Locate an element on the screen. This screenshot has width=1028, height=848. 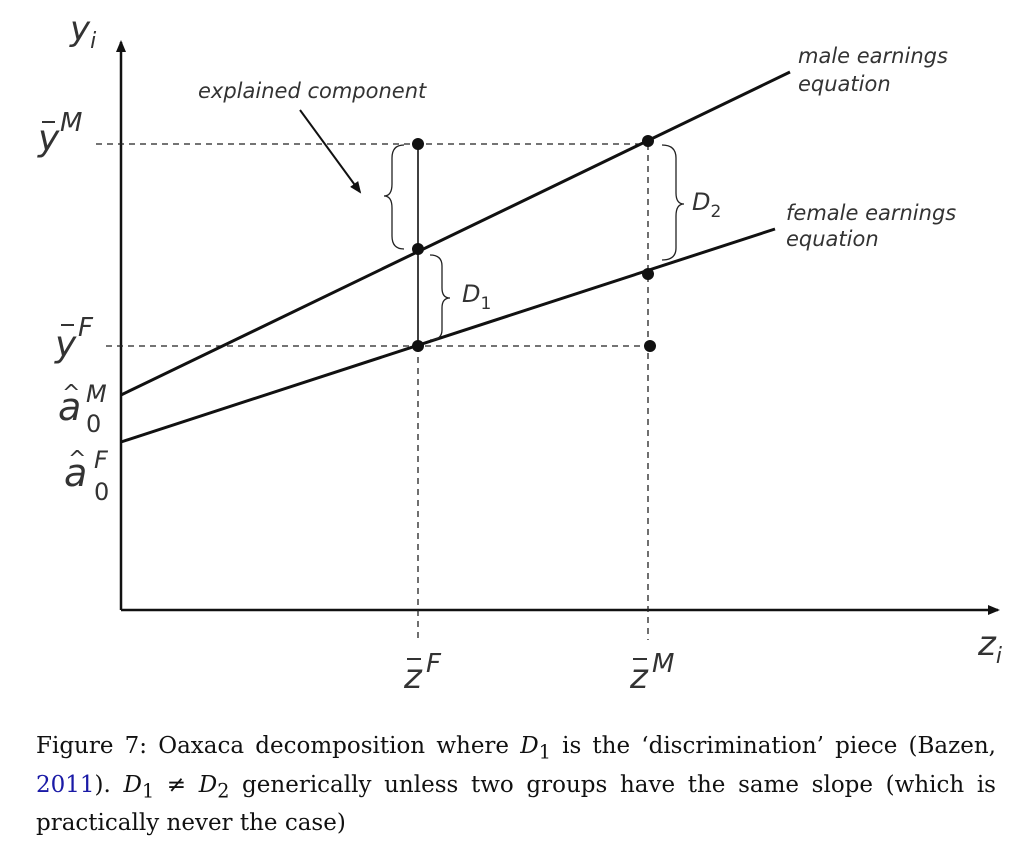
d2-label: D2 is located at coordinates (706, 205).